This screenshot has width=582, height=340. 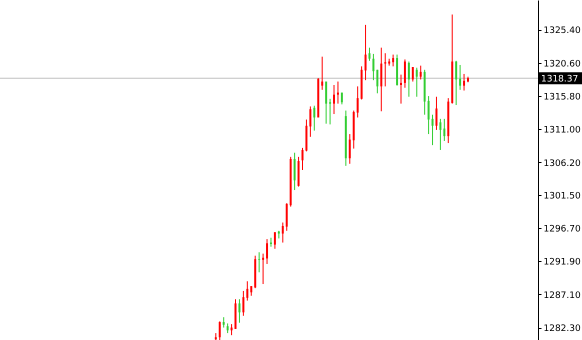 I want to click on y-tick-label: 1325.40, so click(x=562, y=31).